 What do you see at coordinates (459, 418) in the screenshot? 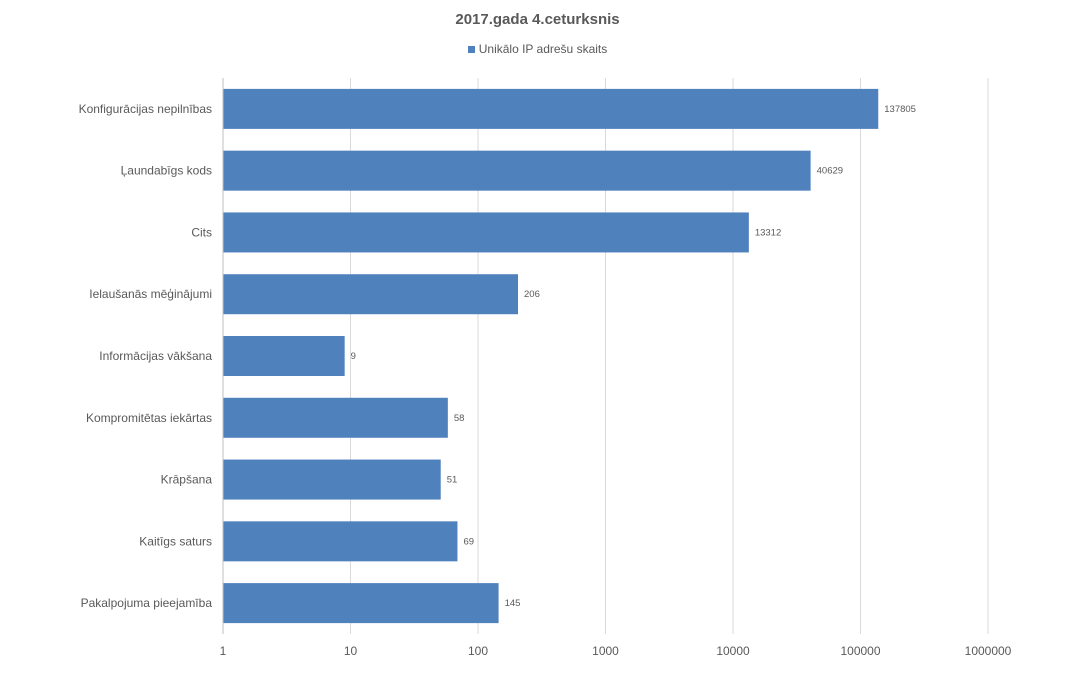
I see `data-label: 58` at bounding box center [459, 418].